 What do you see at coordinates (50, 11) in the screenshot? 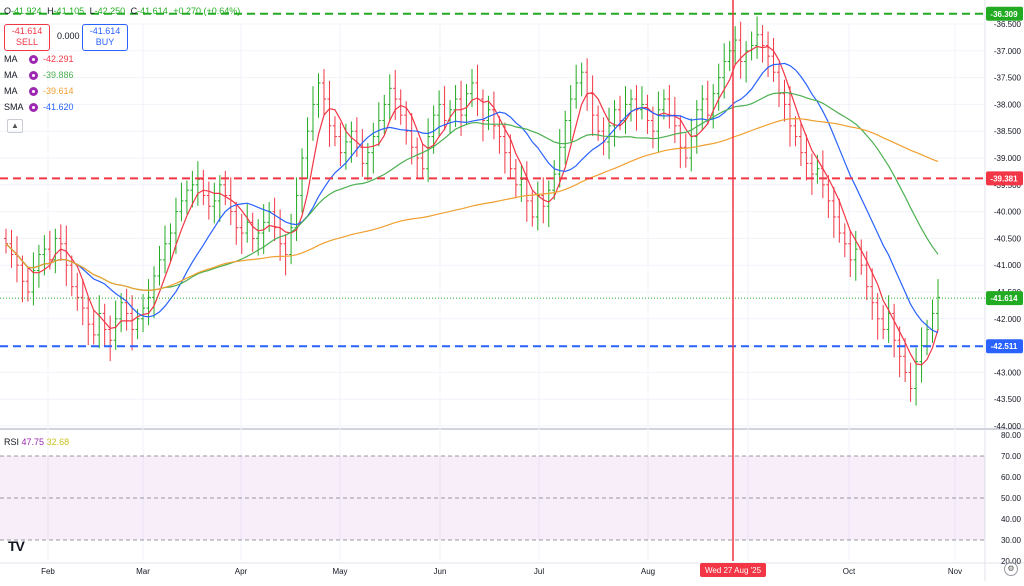
I see `high-label: H` at bounding box center [50, 11].